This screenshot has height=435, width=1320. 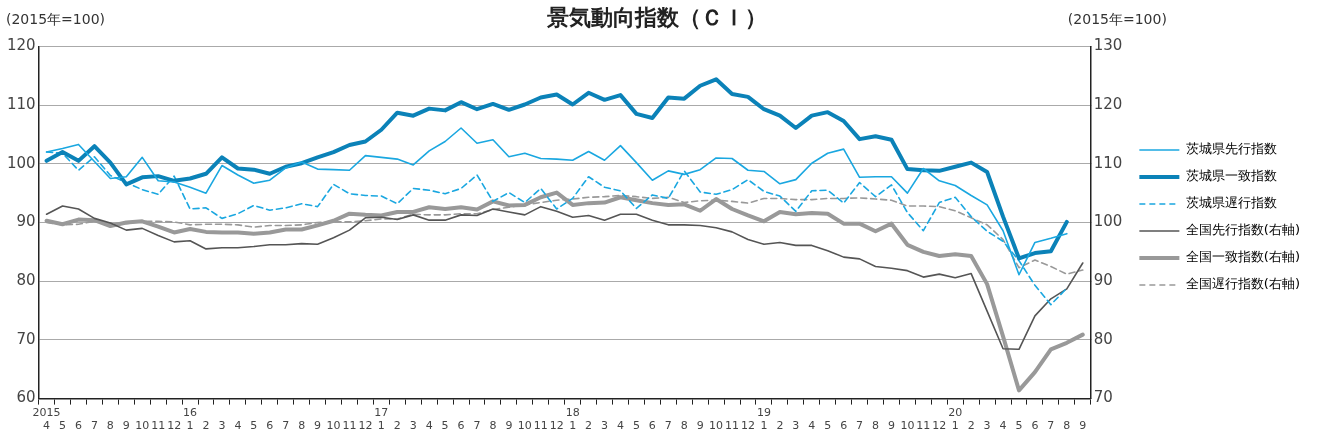 What do you see at coordinates (1117, 18) in the screenshot?
I see `y2-axis-title: (2015年=100)` at bounding box center [1117, 18].